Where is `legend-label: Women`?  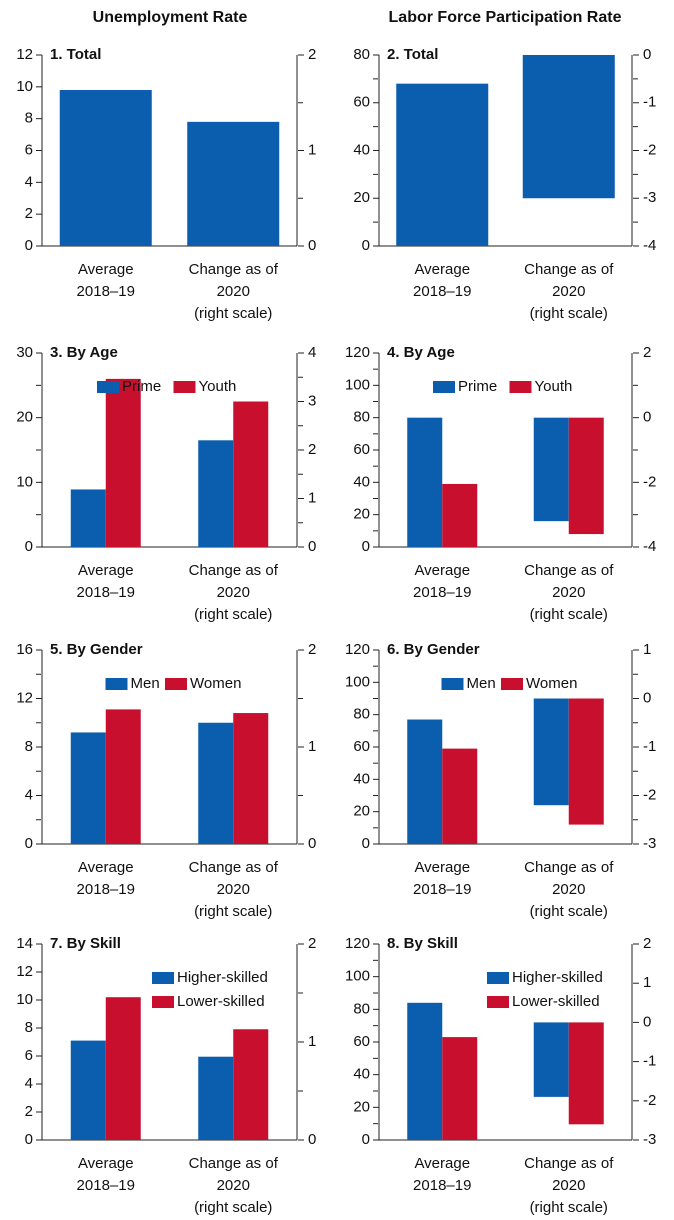 legend-label: Women is located at coordinates (551, 683).